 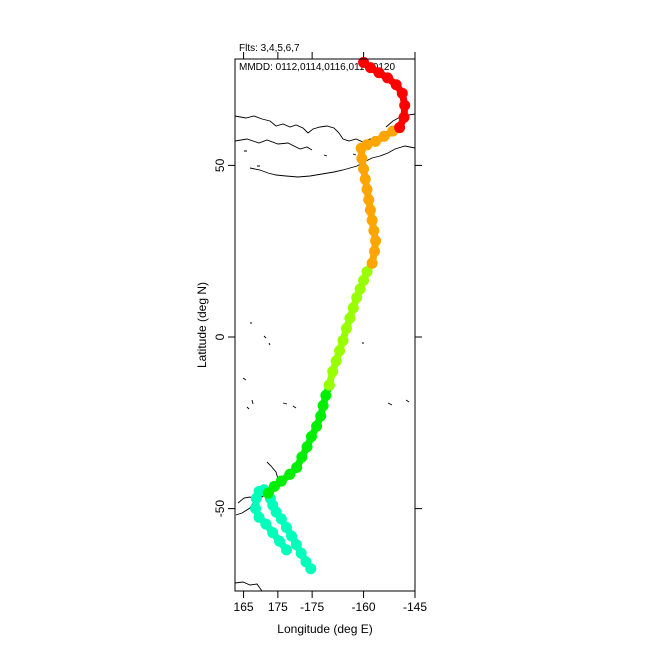 What do you see at coordinates (249, 586) in the screenshot?
I see `antarctica-coastline` at bounding box center [249, 586].